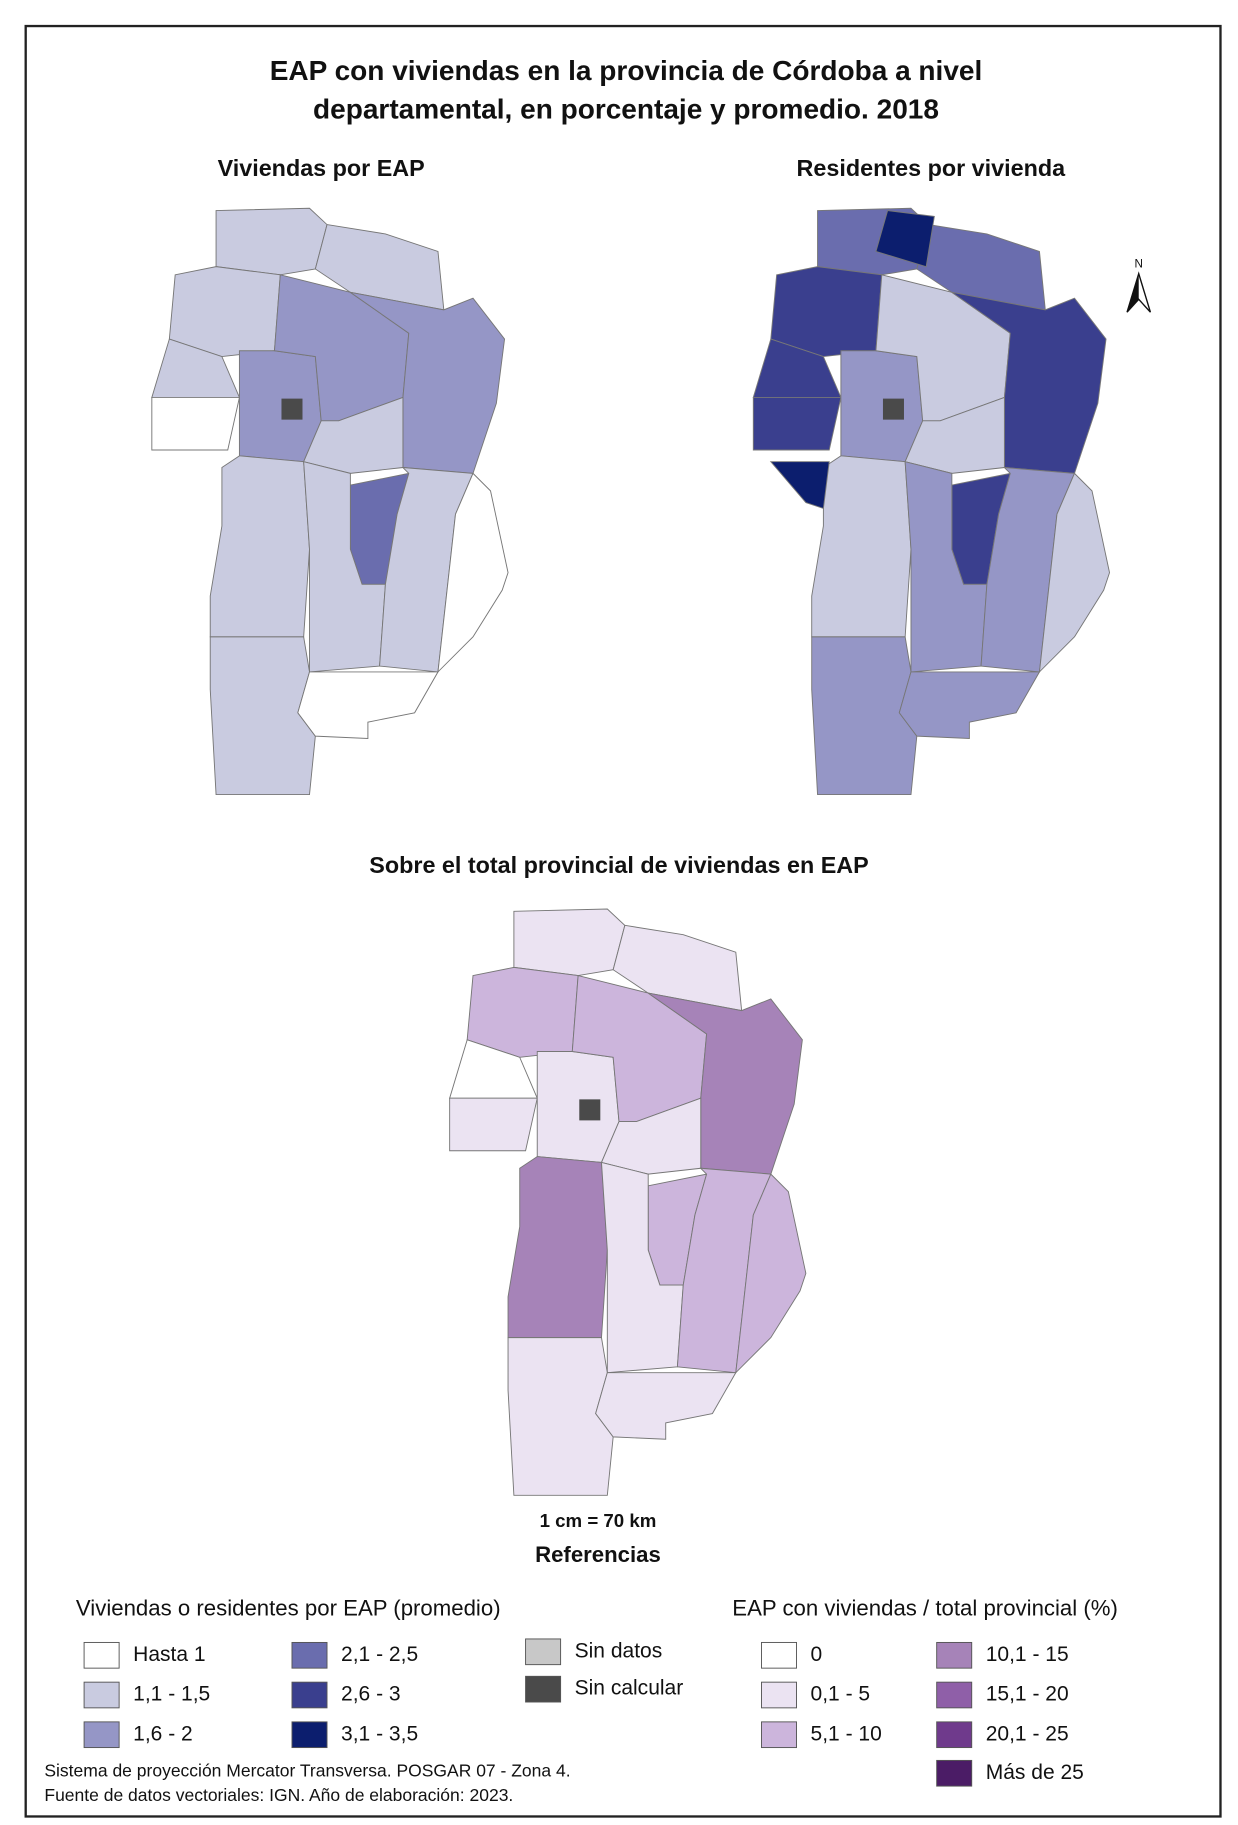 The image size is (1238, 1825). What do you see at coordinates (1027, 1694) in the screenshot?
I see `legend-label: 15,1 - 20` at bounding box center [1027, 1694].